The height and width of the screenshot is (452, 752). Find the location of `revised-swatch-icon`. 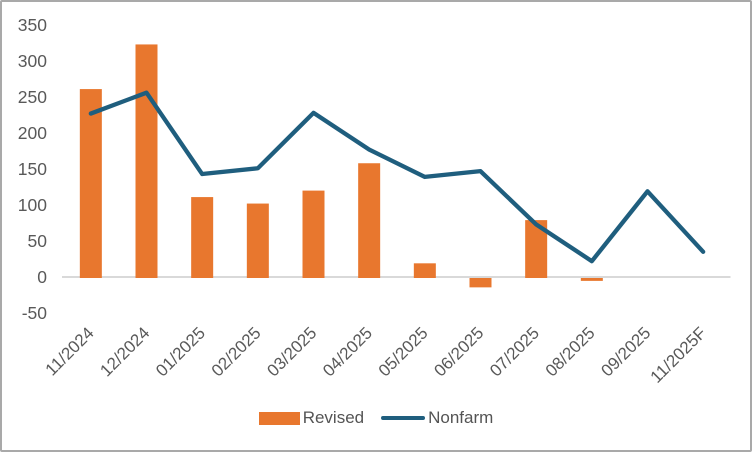

revised-swatch-icon is located at coordinates (279, 418).